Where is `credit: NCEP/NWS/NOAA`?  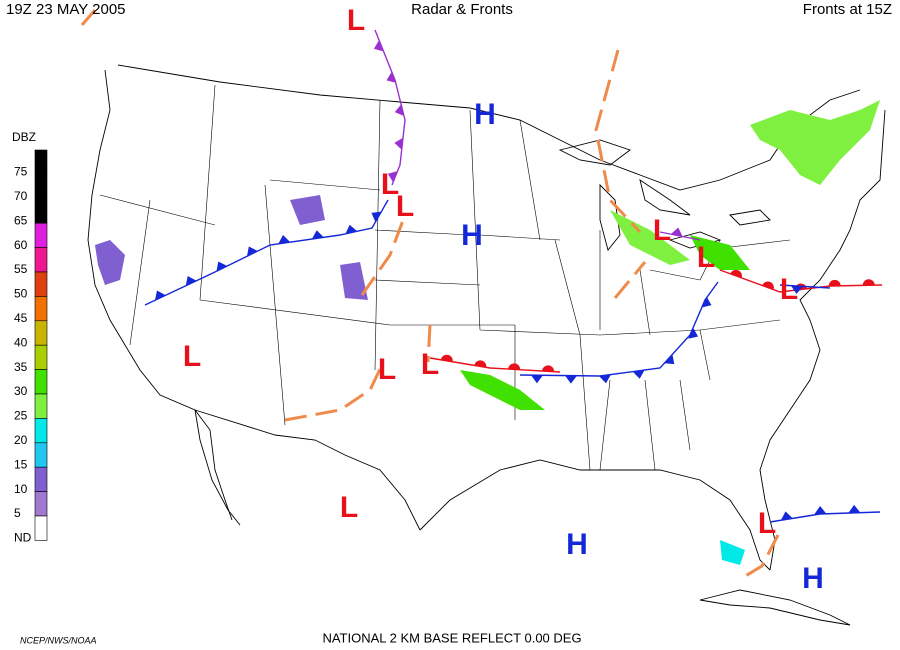 credit: NCEP/NWS/NOAA is located at coordinates (58, 640).